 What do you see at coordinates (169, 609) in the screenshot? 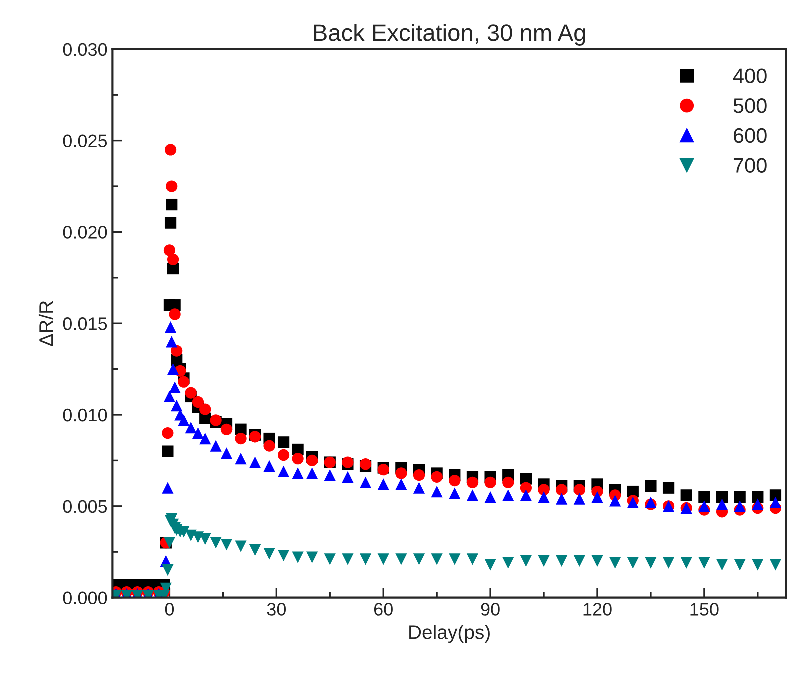
I see `x-tick-label: 0` at bounding box center [169, 609].